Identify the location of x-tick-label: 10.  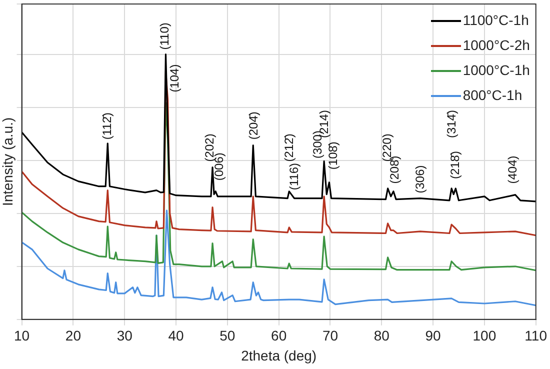
(22, 336).